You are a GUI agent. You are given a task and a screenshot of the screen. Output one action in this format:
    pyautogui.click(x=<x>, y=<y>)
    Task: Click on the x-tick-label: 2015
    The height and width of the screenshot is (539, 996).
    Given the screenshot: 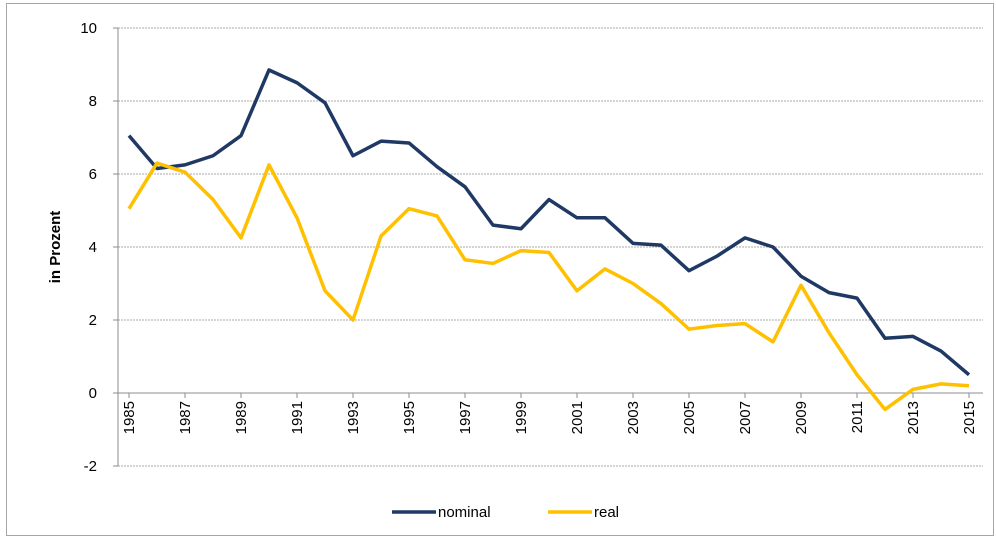 What is the action you would take?
    pyautogui.click(x=969, y=417)
    